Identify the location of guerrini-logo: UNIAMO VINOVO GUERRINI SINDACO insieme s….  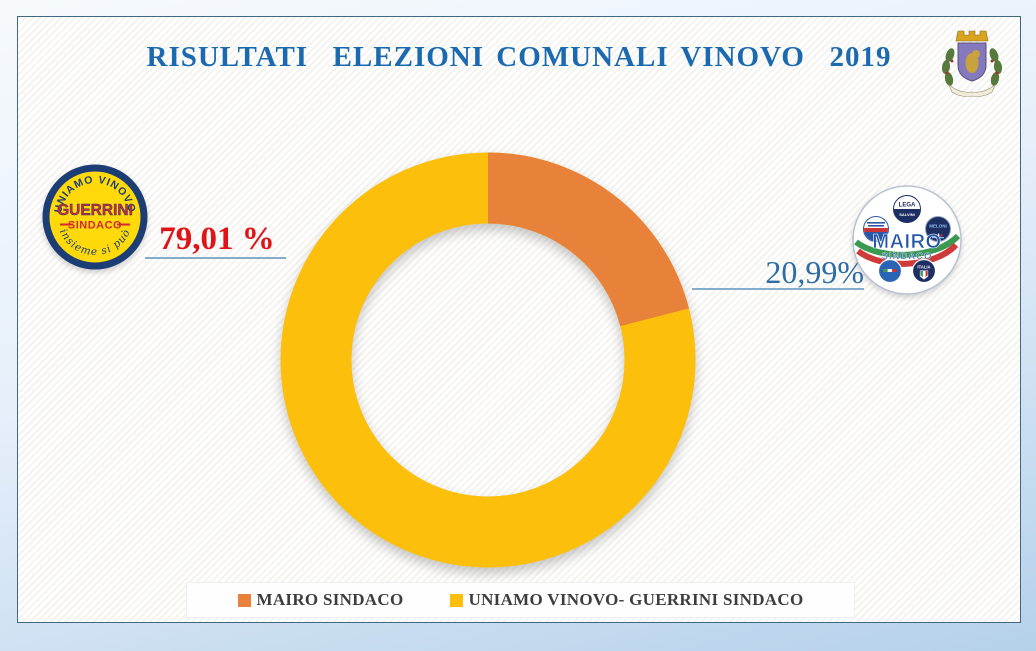
(95, 217).